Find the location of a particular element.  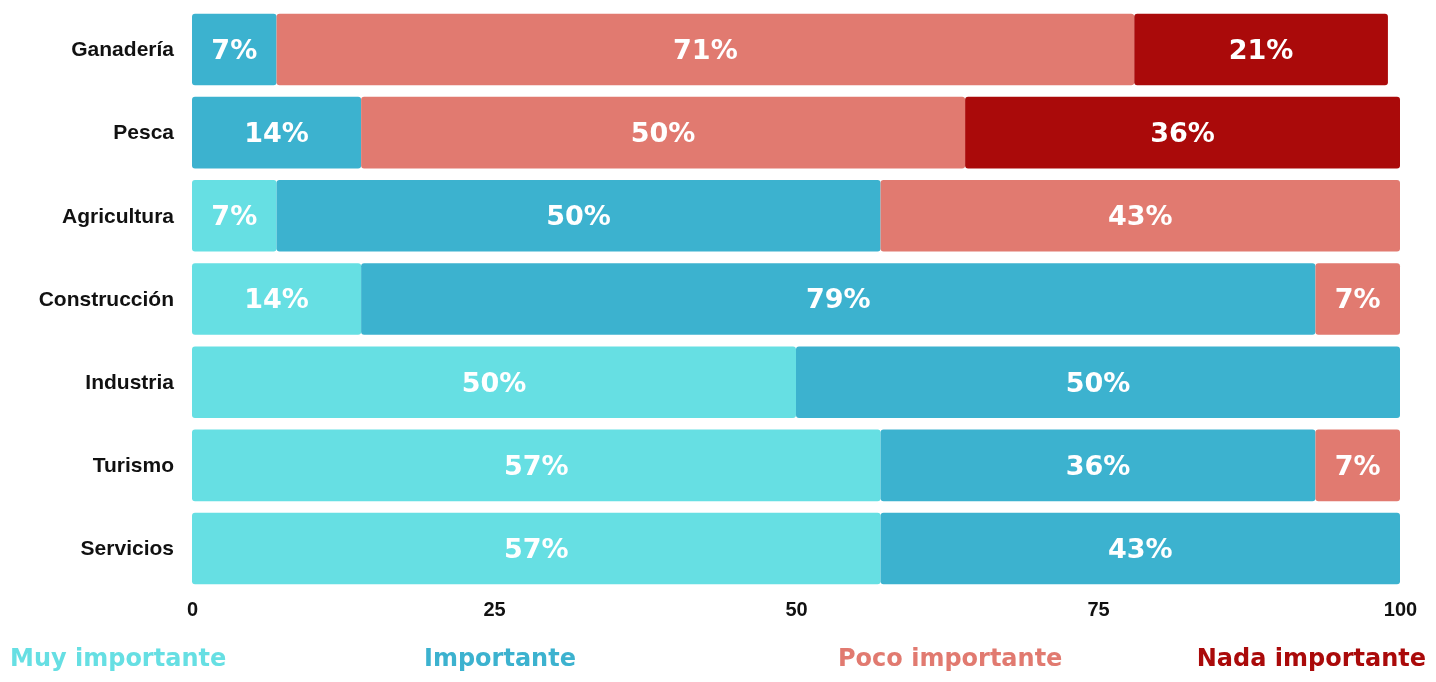

x-tick-label: 100 is located at coordinates (1400, 609).